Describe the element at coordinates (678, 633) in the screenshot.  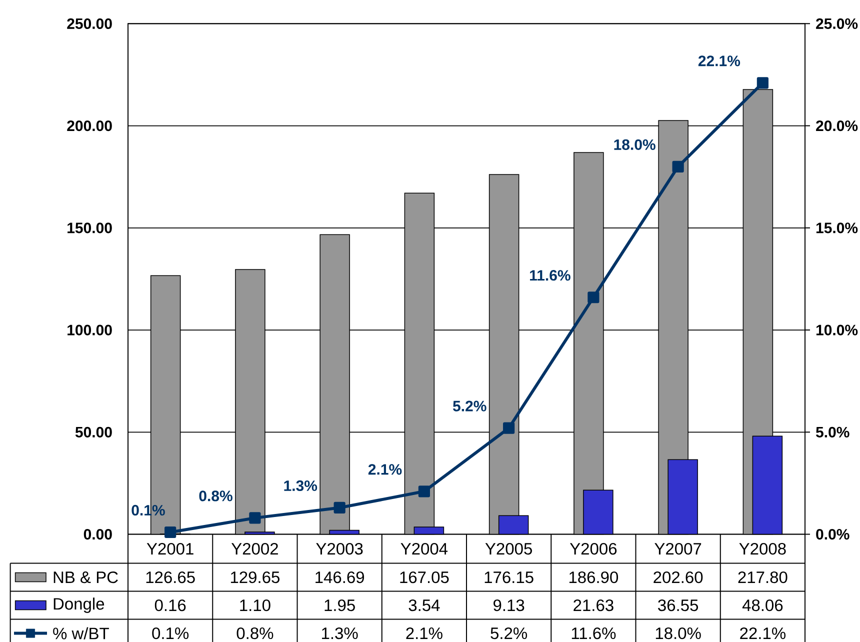
I see `data-label: 18.0%` at that location.